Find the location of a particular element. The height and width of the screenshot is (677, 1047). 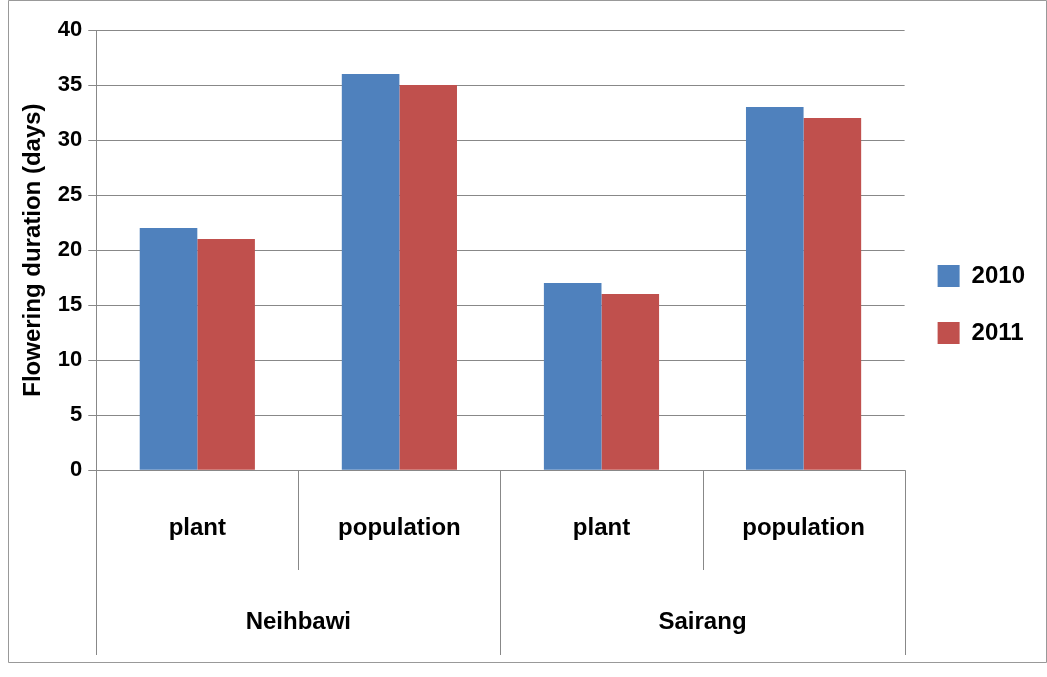

y-tick-label: 40 is located at coordinates (70, 29).